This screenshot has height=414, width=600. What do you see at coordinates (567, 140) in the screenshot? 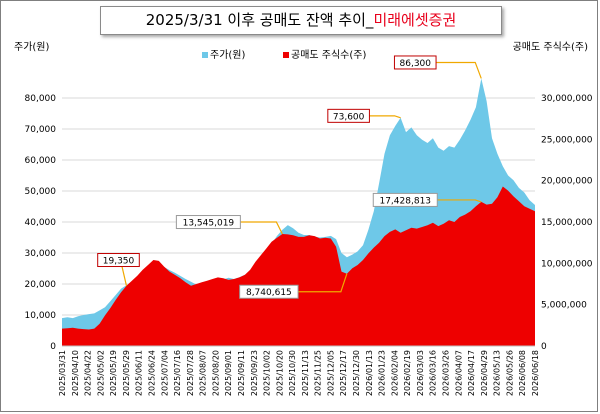
I see `y-tick-right: 25,000,000` at bounding box center [567, 140].